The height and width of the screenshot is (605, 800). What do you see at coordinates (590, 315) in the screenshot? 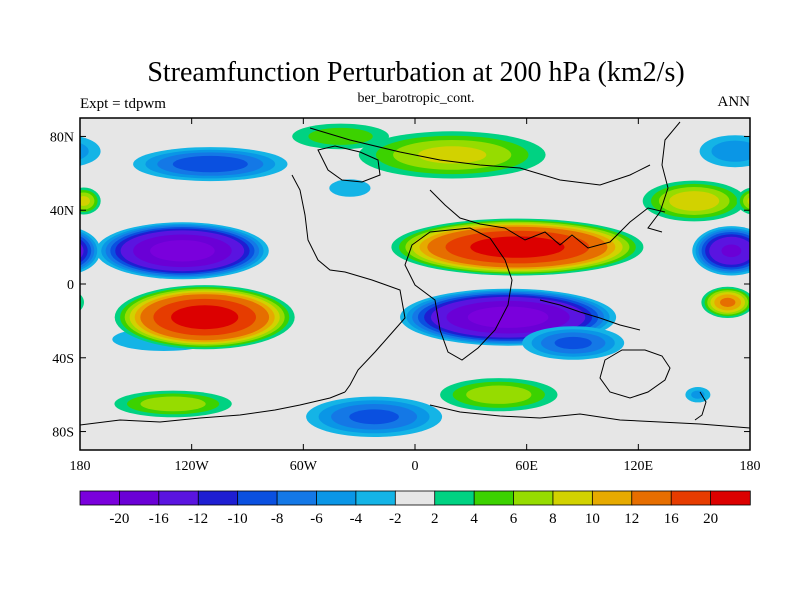
I see `coastline-indonesia` at bounding box center [590, 315].